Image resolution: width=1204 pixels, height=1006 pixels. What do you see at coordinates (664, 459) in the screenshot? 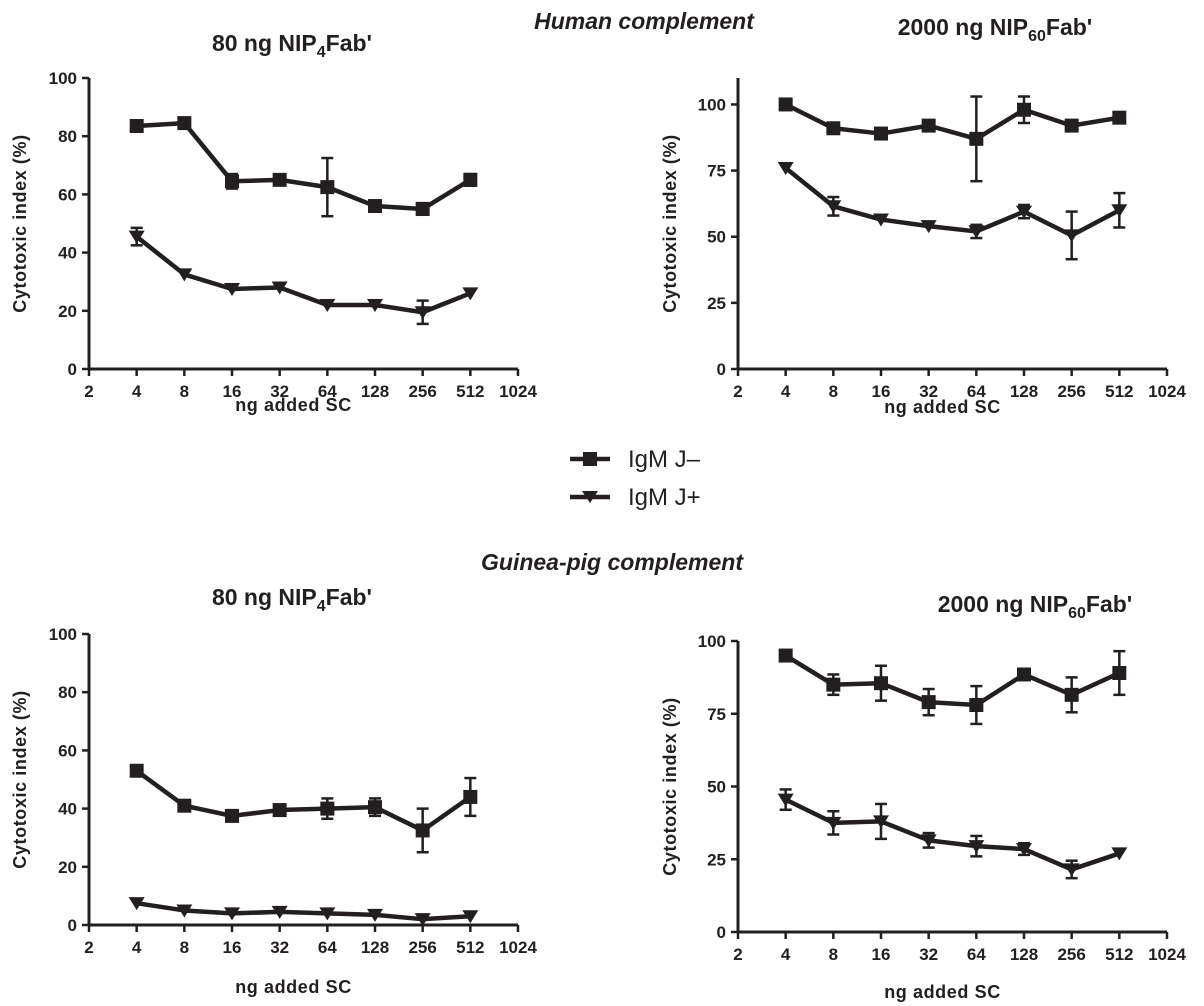
I see `legend-label-igm-j-minus: IgM J–` at bounding box center [664, 459].